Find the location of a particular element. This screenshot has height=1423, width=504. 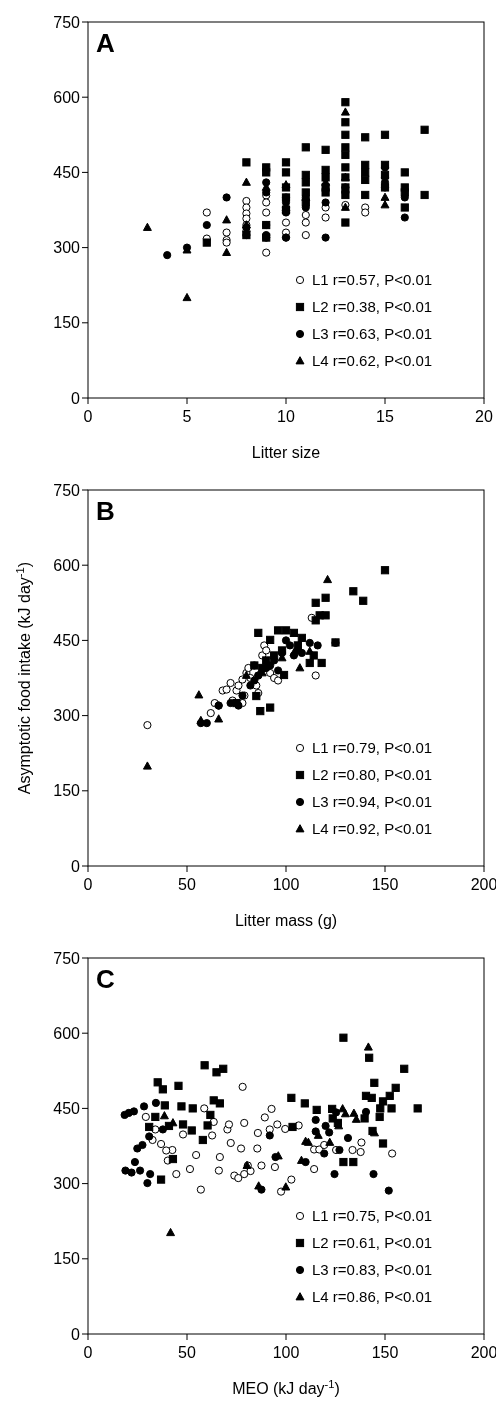

legend-label: L4 r=0.86, P<0.01 is located at coordinates (372, 1297).